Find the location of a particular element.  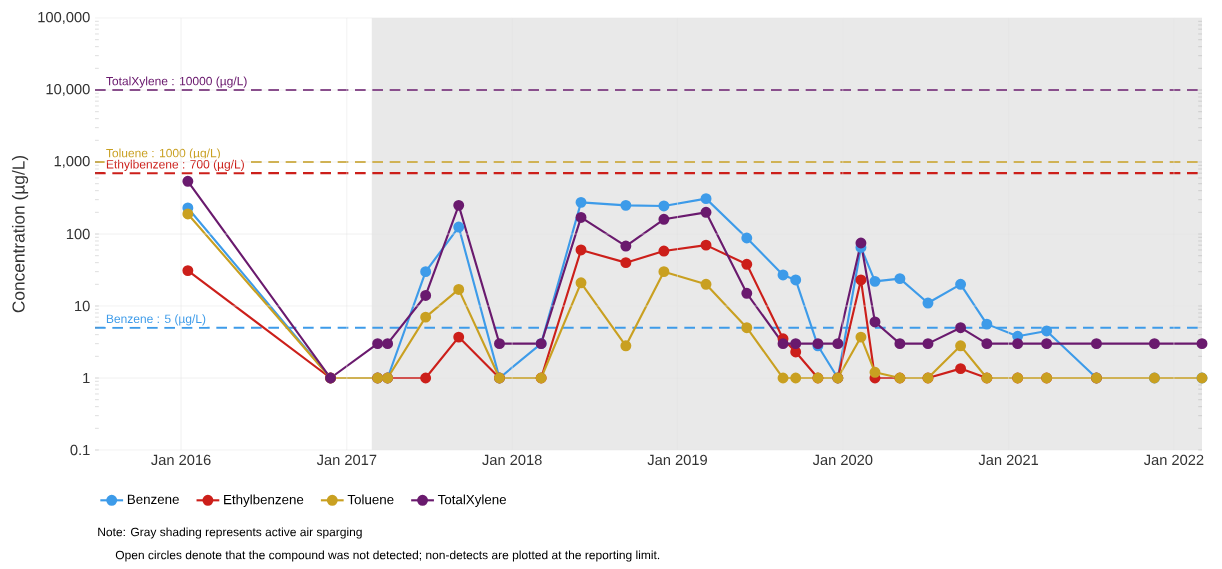

y-tick-label: 100,000 is located at coordinates (64, 18).